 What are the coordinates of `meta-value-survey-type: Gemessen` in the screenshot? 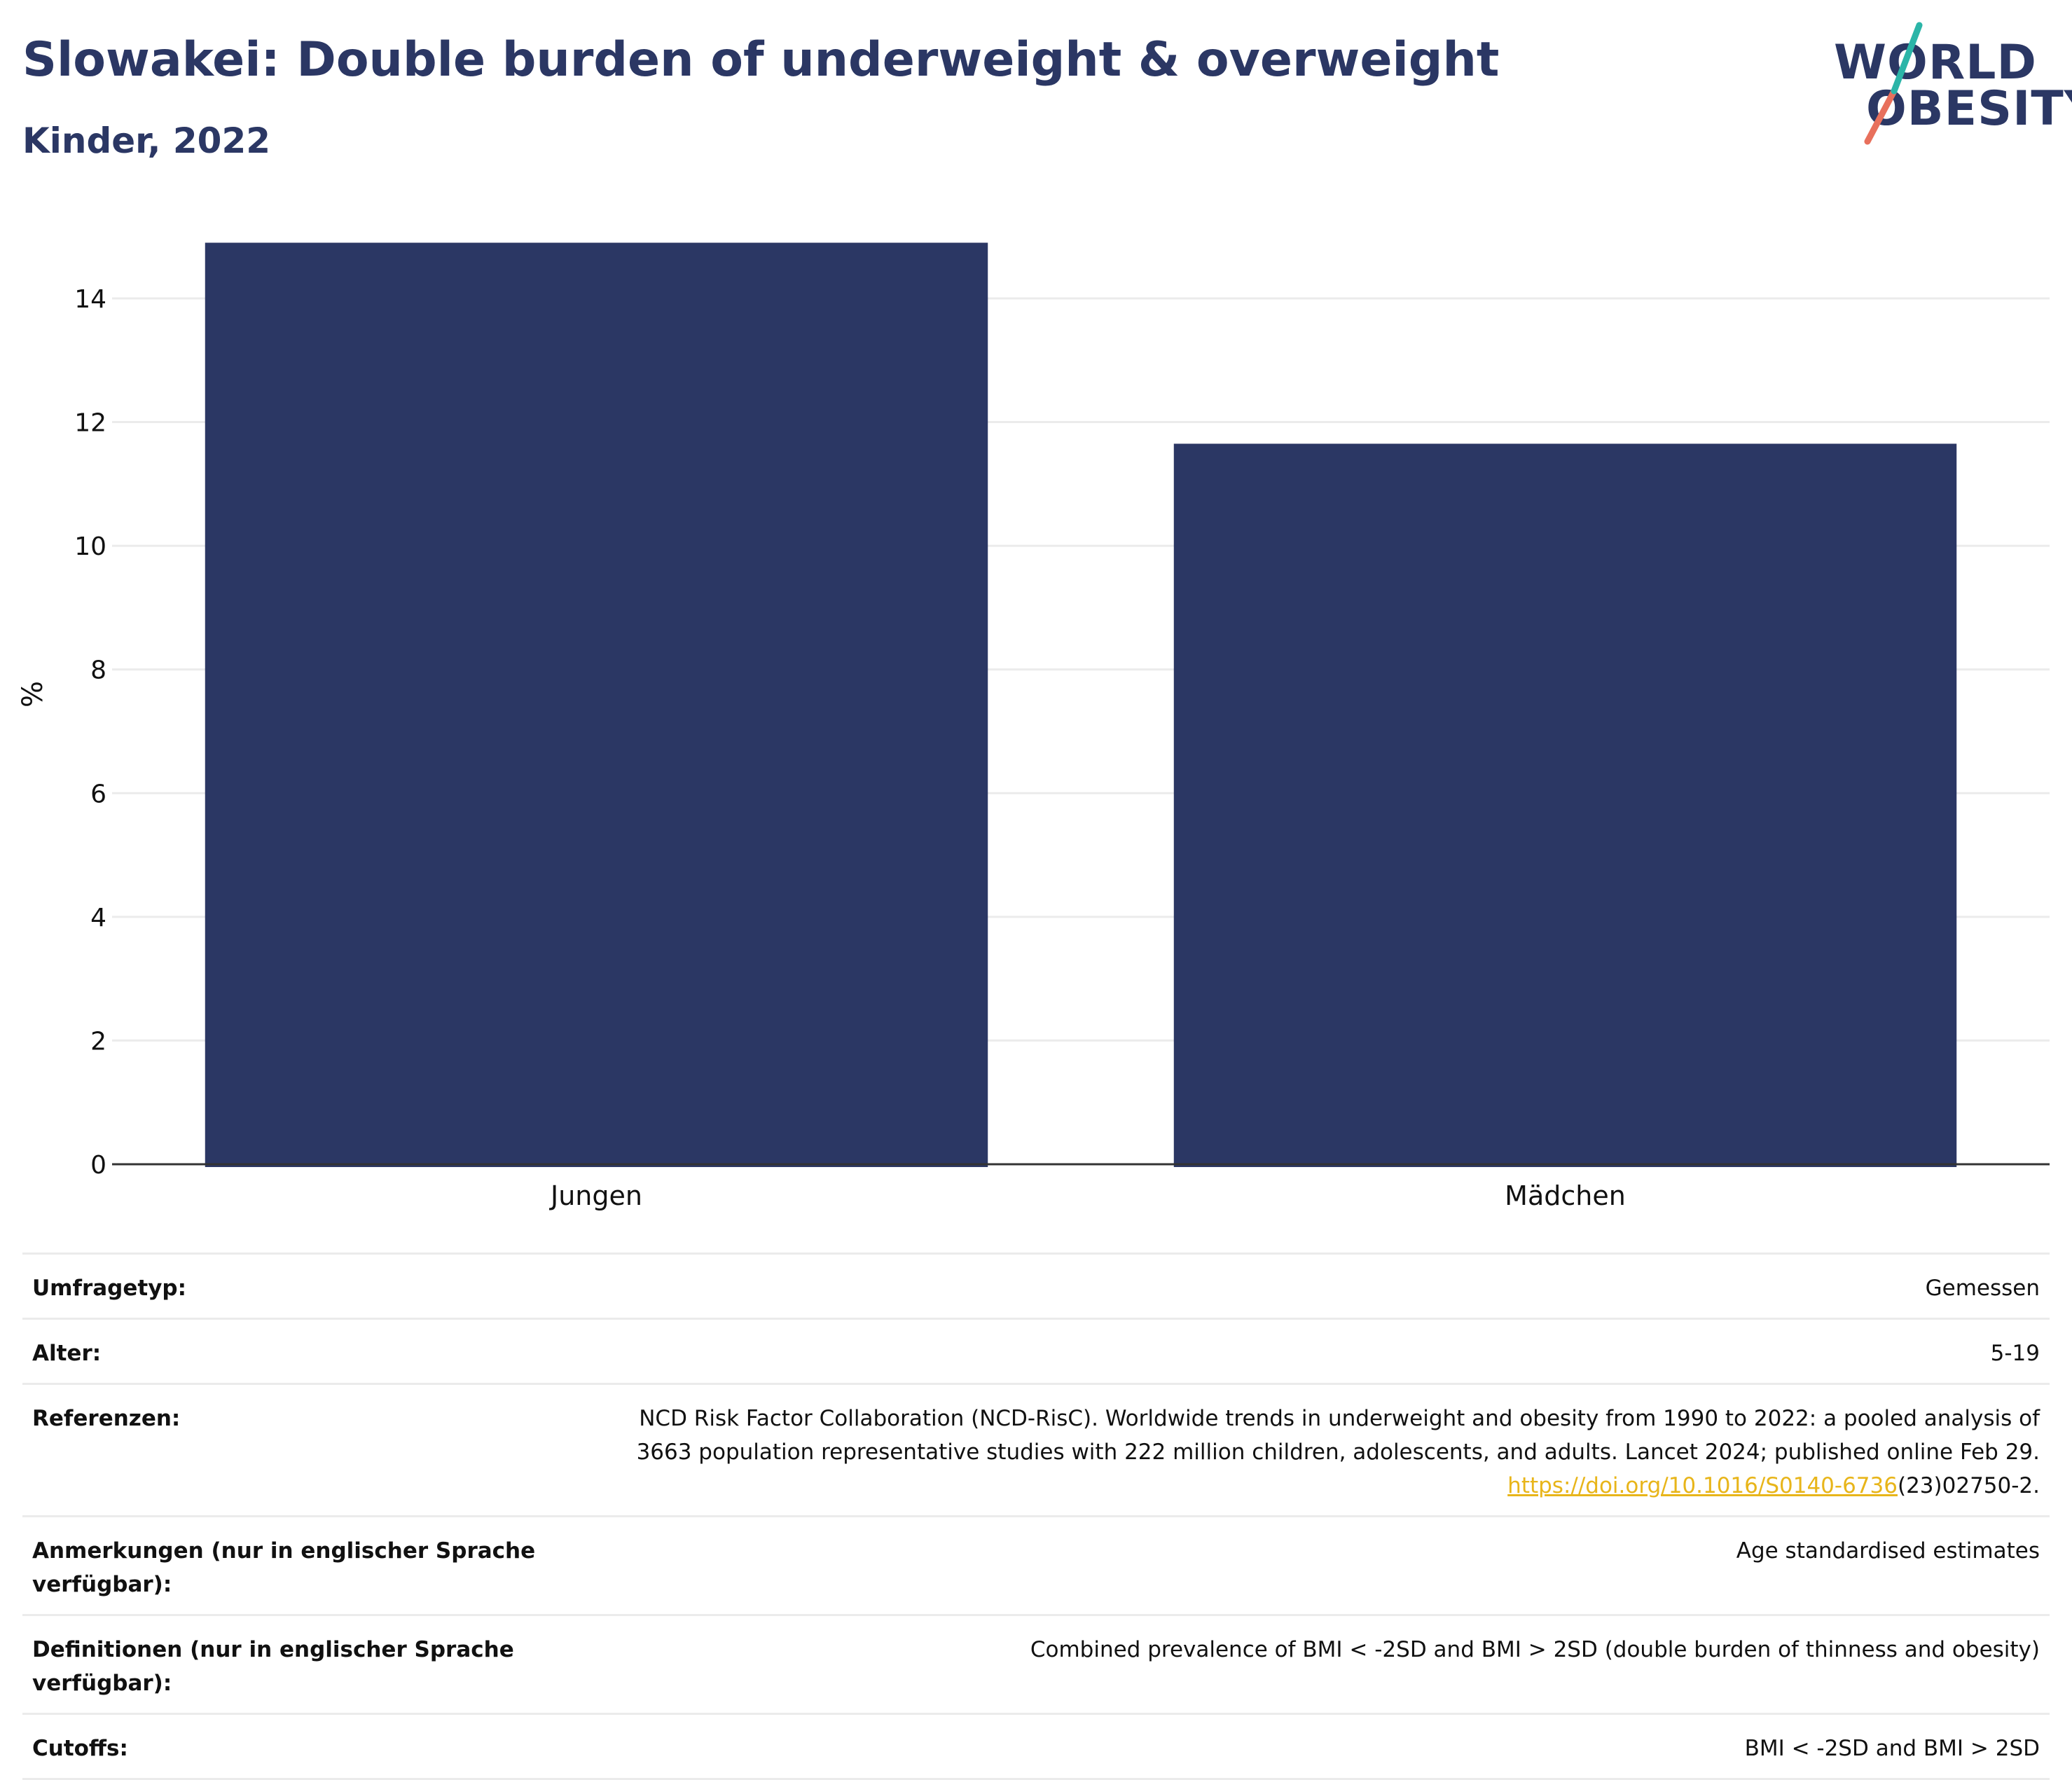 It's located at (1298, 1286).